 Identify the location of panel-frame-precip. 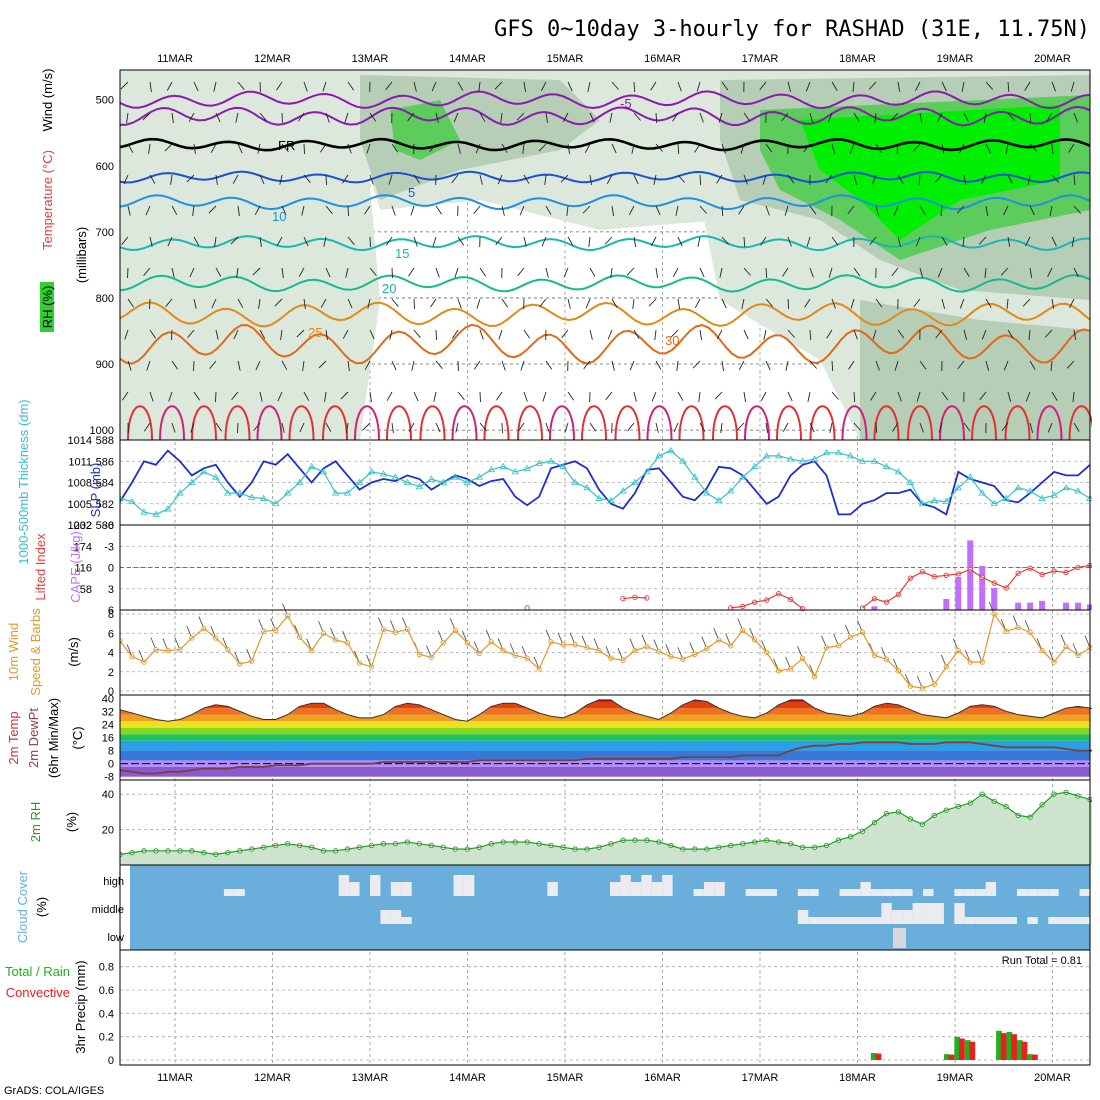
(605, 1007).